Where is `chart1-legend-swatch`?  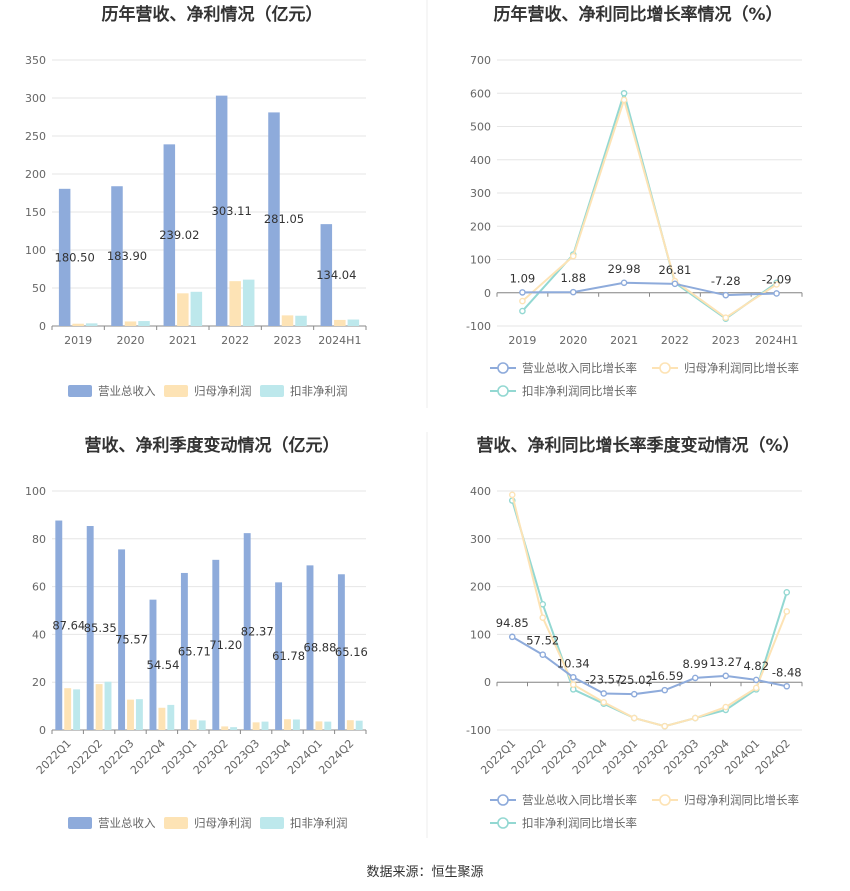
chart1-legend-swatch is located at coordinates (176, 391).